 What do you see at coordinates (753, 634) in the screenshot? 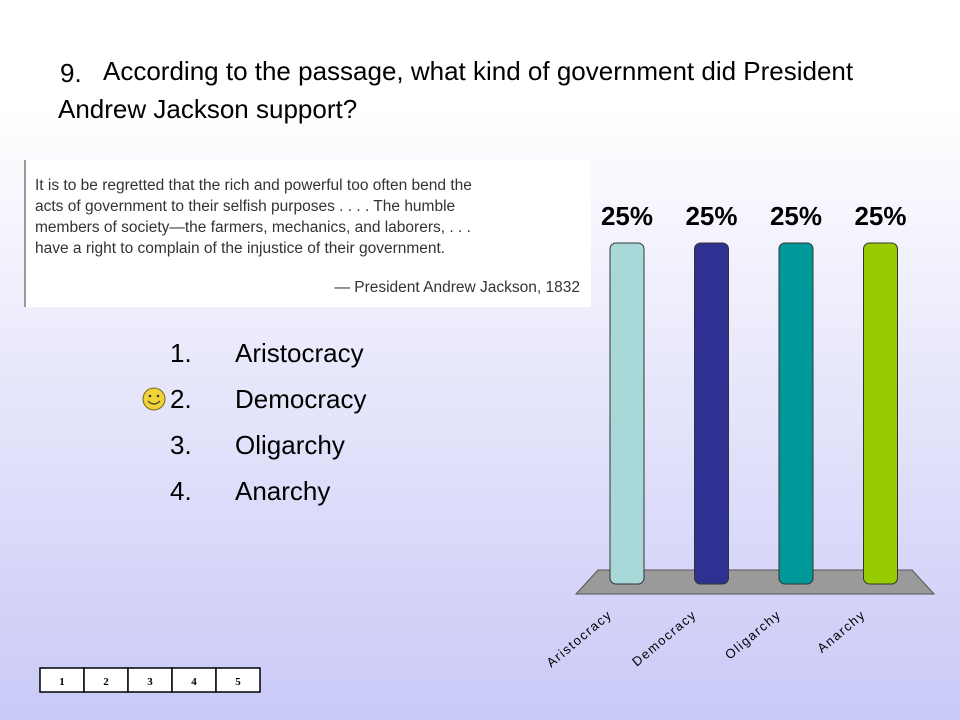
I see `category-label: Oligarchy` at bounding box center [753, 634].